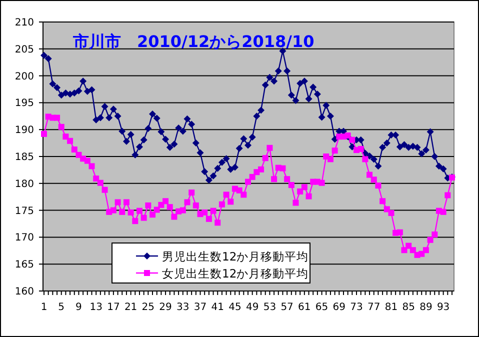 The image size is (479, 337). I want to click on text: 市川市 2010/12から2018/10, so click(193, 41).